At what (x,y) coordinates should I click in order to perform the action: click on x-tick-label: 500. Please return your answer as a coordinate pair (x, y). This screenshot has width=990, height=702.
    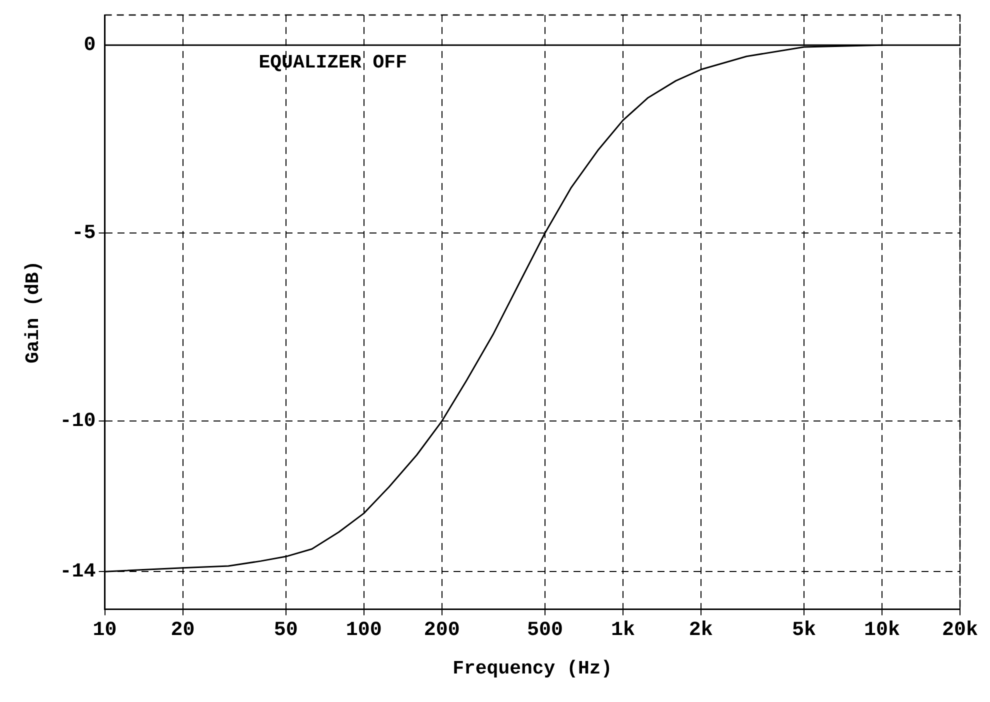
    Looking at the image, I should click on (544, 630).